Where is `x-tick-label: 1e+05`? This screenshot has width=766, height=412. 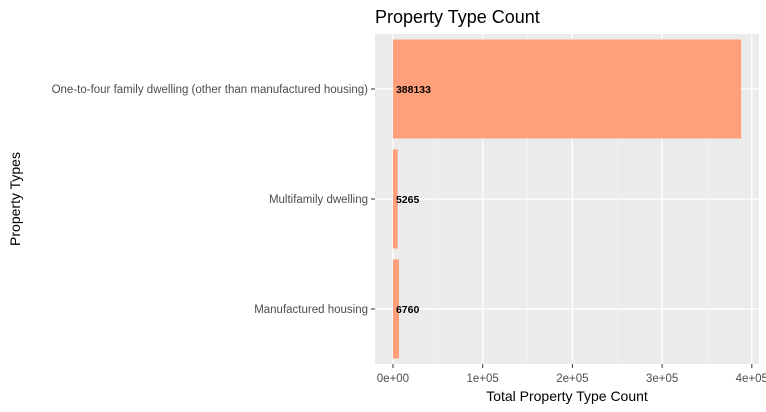 x-tick-label: 1e+05 is located at coordinates (483, 379).